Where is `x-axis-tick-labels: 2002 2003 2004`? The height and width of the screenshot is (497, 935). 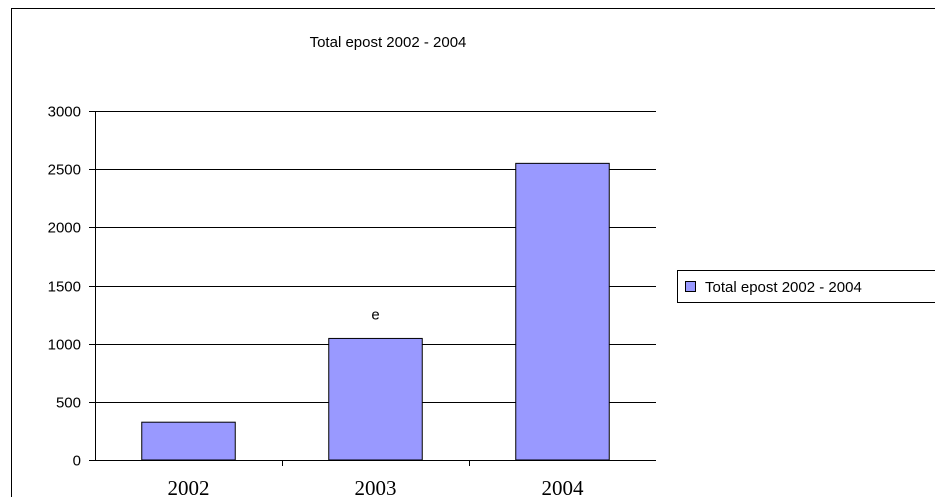
x-axis-tick-labels: 2002 2003 2004 is located at coordinates (376, 478).